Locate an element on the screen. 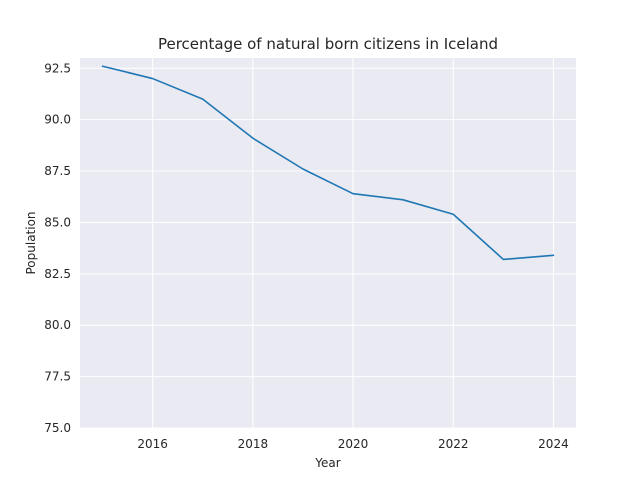 The height and width of the screenshot is (480, 640). x-tick-label: 2024 is located at coordinates (553, 444).